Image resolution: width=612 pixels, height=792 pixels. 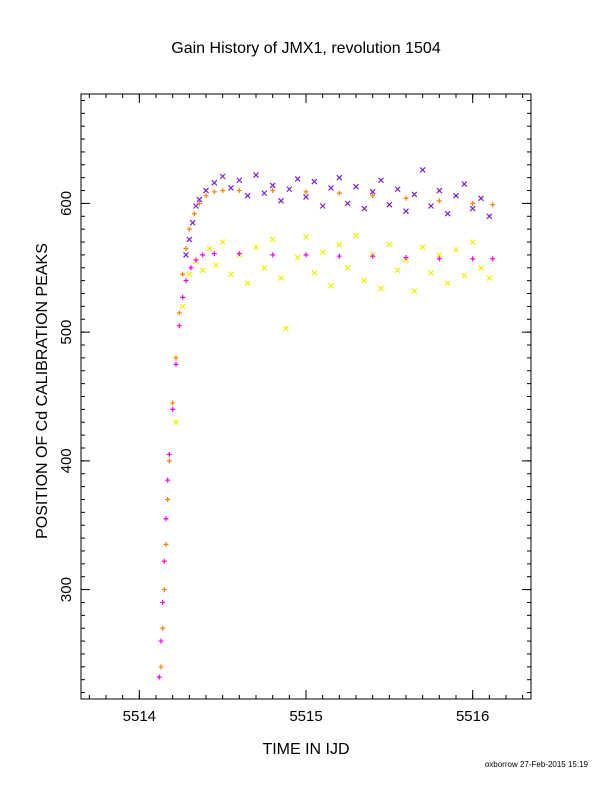 I want to click on x-tick-label: 5516, so click(x=472, y=716).